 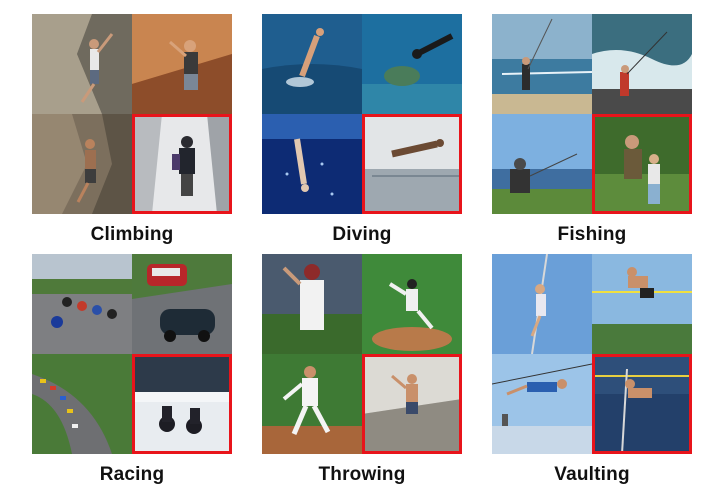 I want to click on category-fishing: Fishing, so click(x=592, y=130).